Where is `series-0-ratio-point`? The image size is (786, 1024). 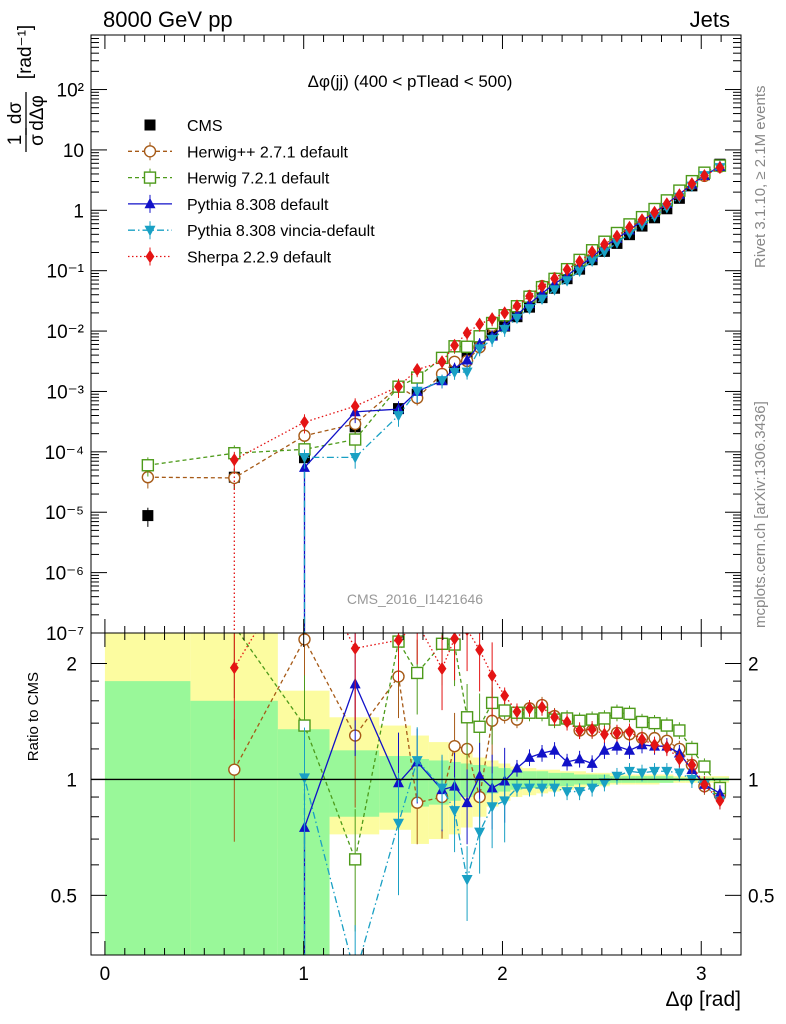
series-0-ratio-point is located at coordinates (304, 639).